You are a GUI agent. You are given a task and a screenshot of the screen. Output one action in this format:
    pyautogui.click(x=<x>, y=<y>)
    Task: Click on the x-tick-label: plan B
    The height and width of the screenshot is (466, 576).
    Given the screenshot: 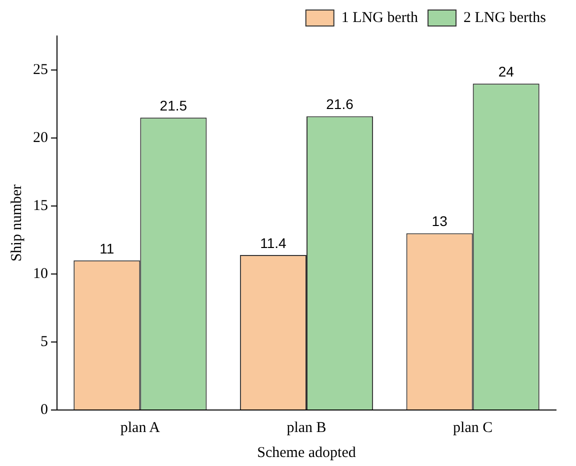 What is the action you would take?
    pyautogui.click(x=306, y=428)
    